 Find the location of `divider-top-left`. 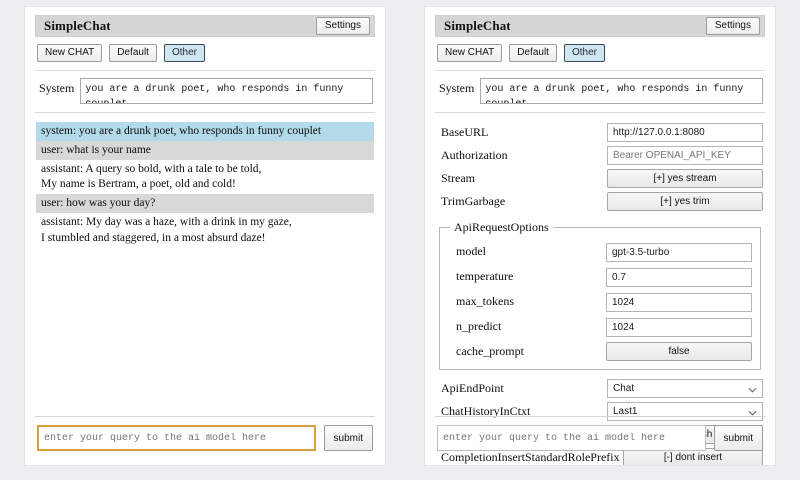

divider-top-left is located at coordinates (205, 70).